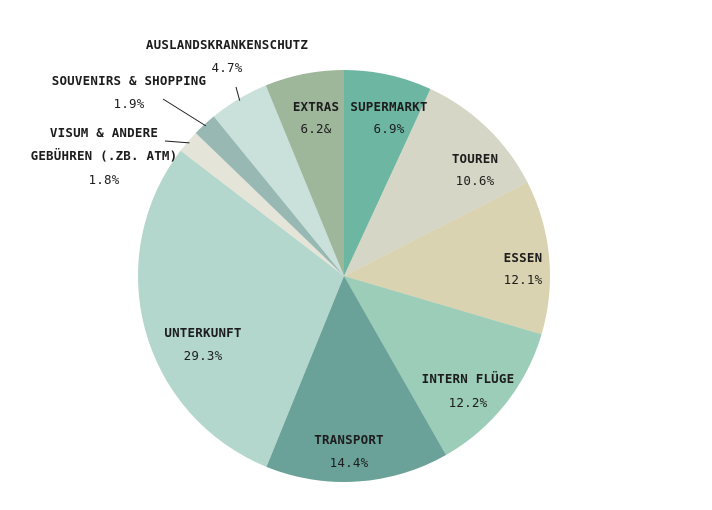 This screenshot has height=510, width=712. I want to click on slice-label-essen: ESSEN, so click(523, 257).